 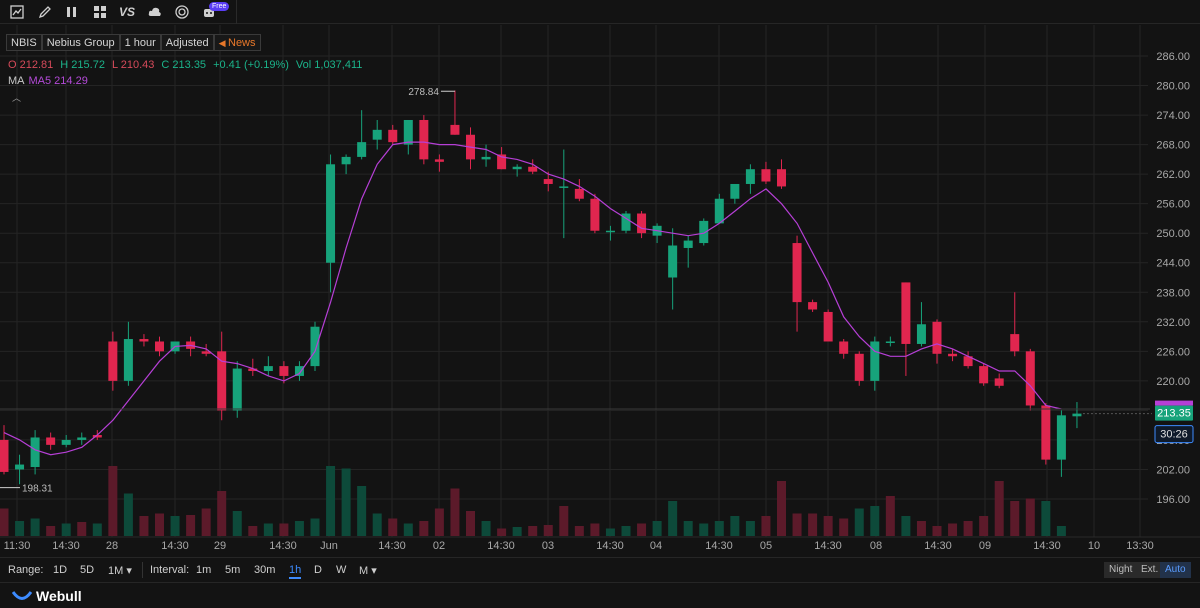 I want to click on range-5d: 5D, so click(x=87, y=570).